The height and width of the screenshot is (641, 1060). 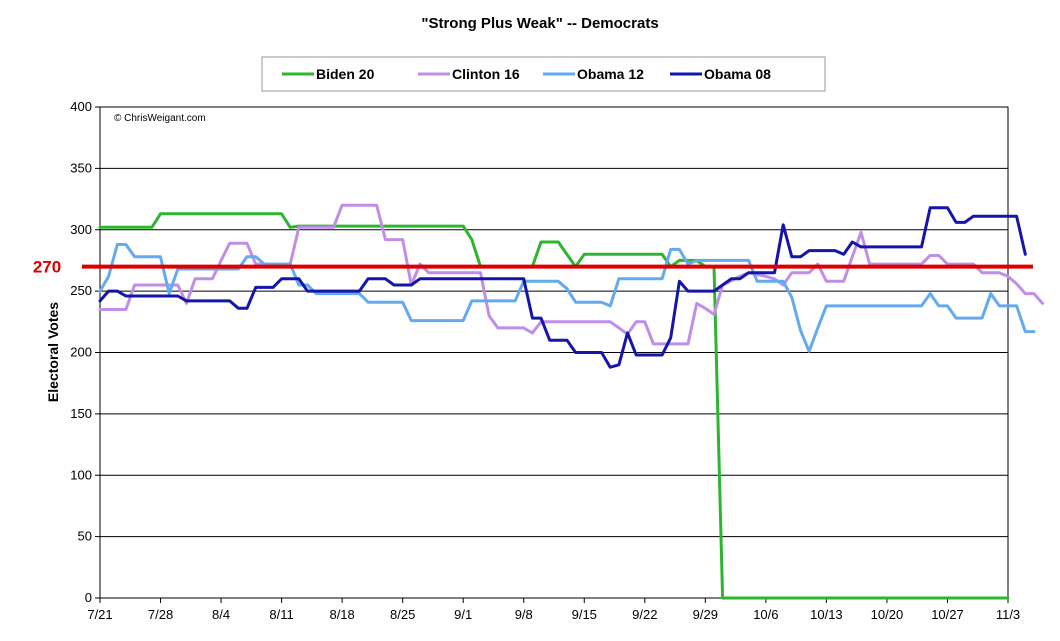 I want to click on y-tick-label: 50, so click(x=85, y=536).